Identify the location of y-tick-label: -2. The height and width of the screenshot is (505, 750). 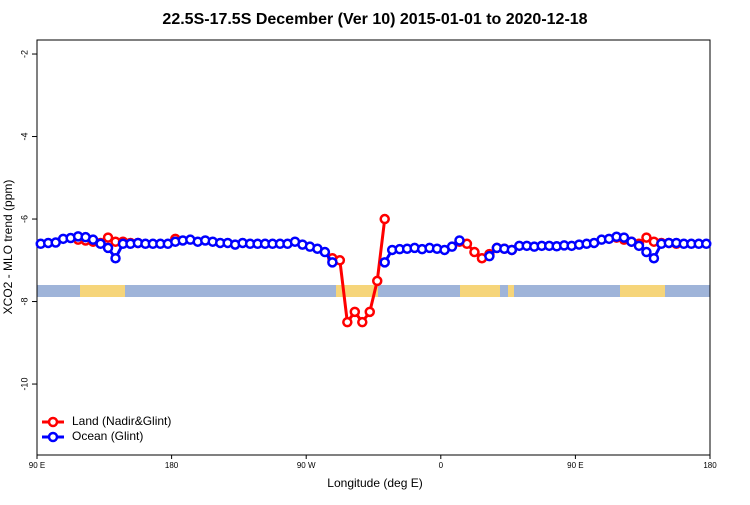
(24, 54).